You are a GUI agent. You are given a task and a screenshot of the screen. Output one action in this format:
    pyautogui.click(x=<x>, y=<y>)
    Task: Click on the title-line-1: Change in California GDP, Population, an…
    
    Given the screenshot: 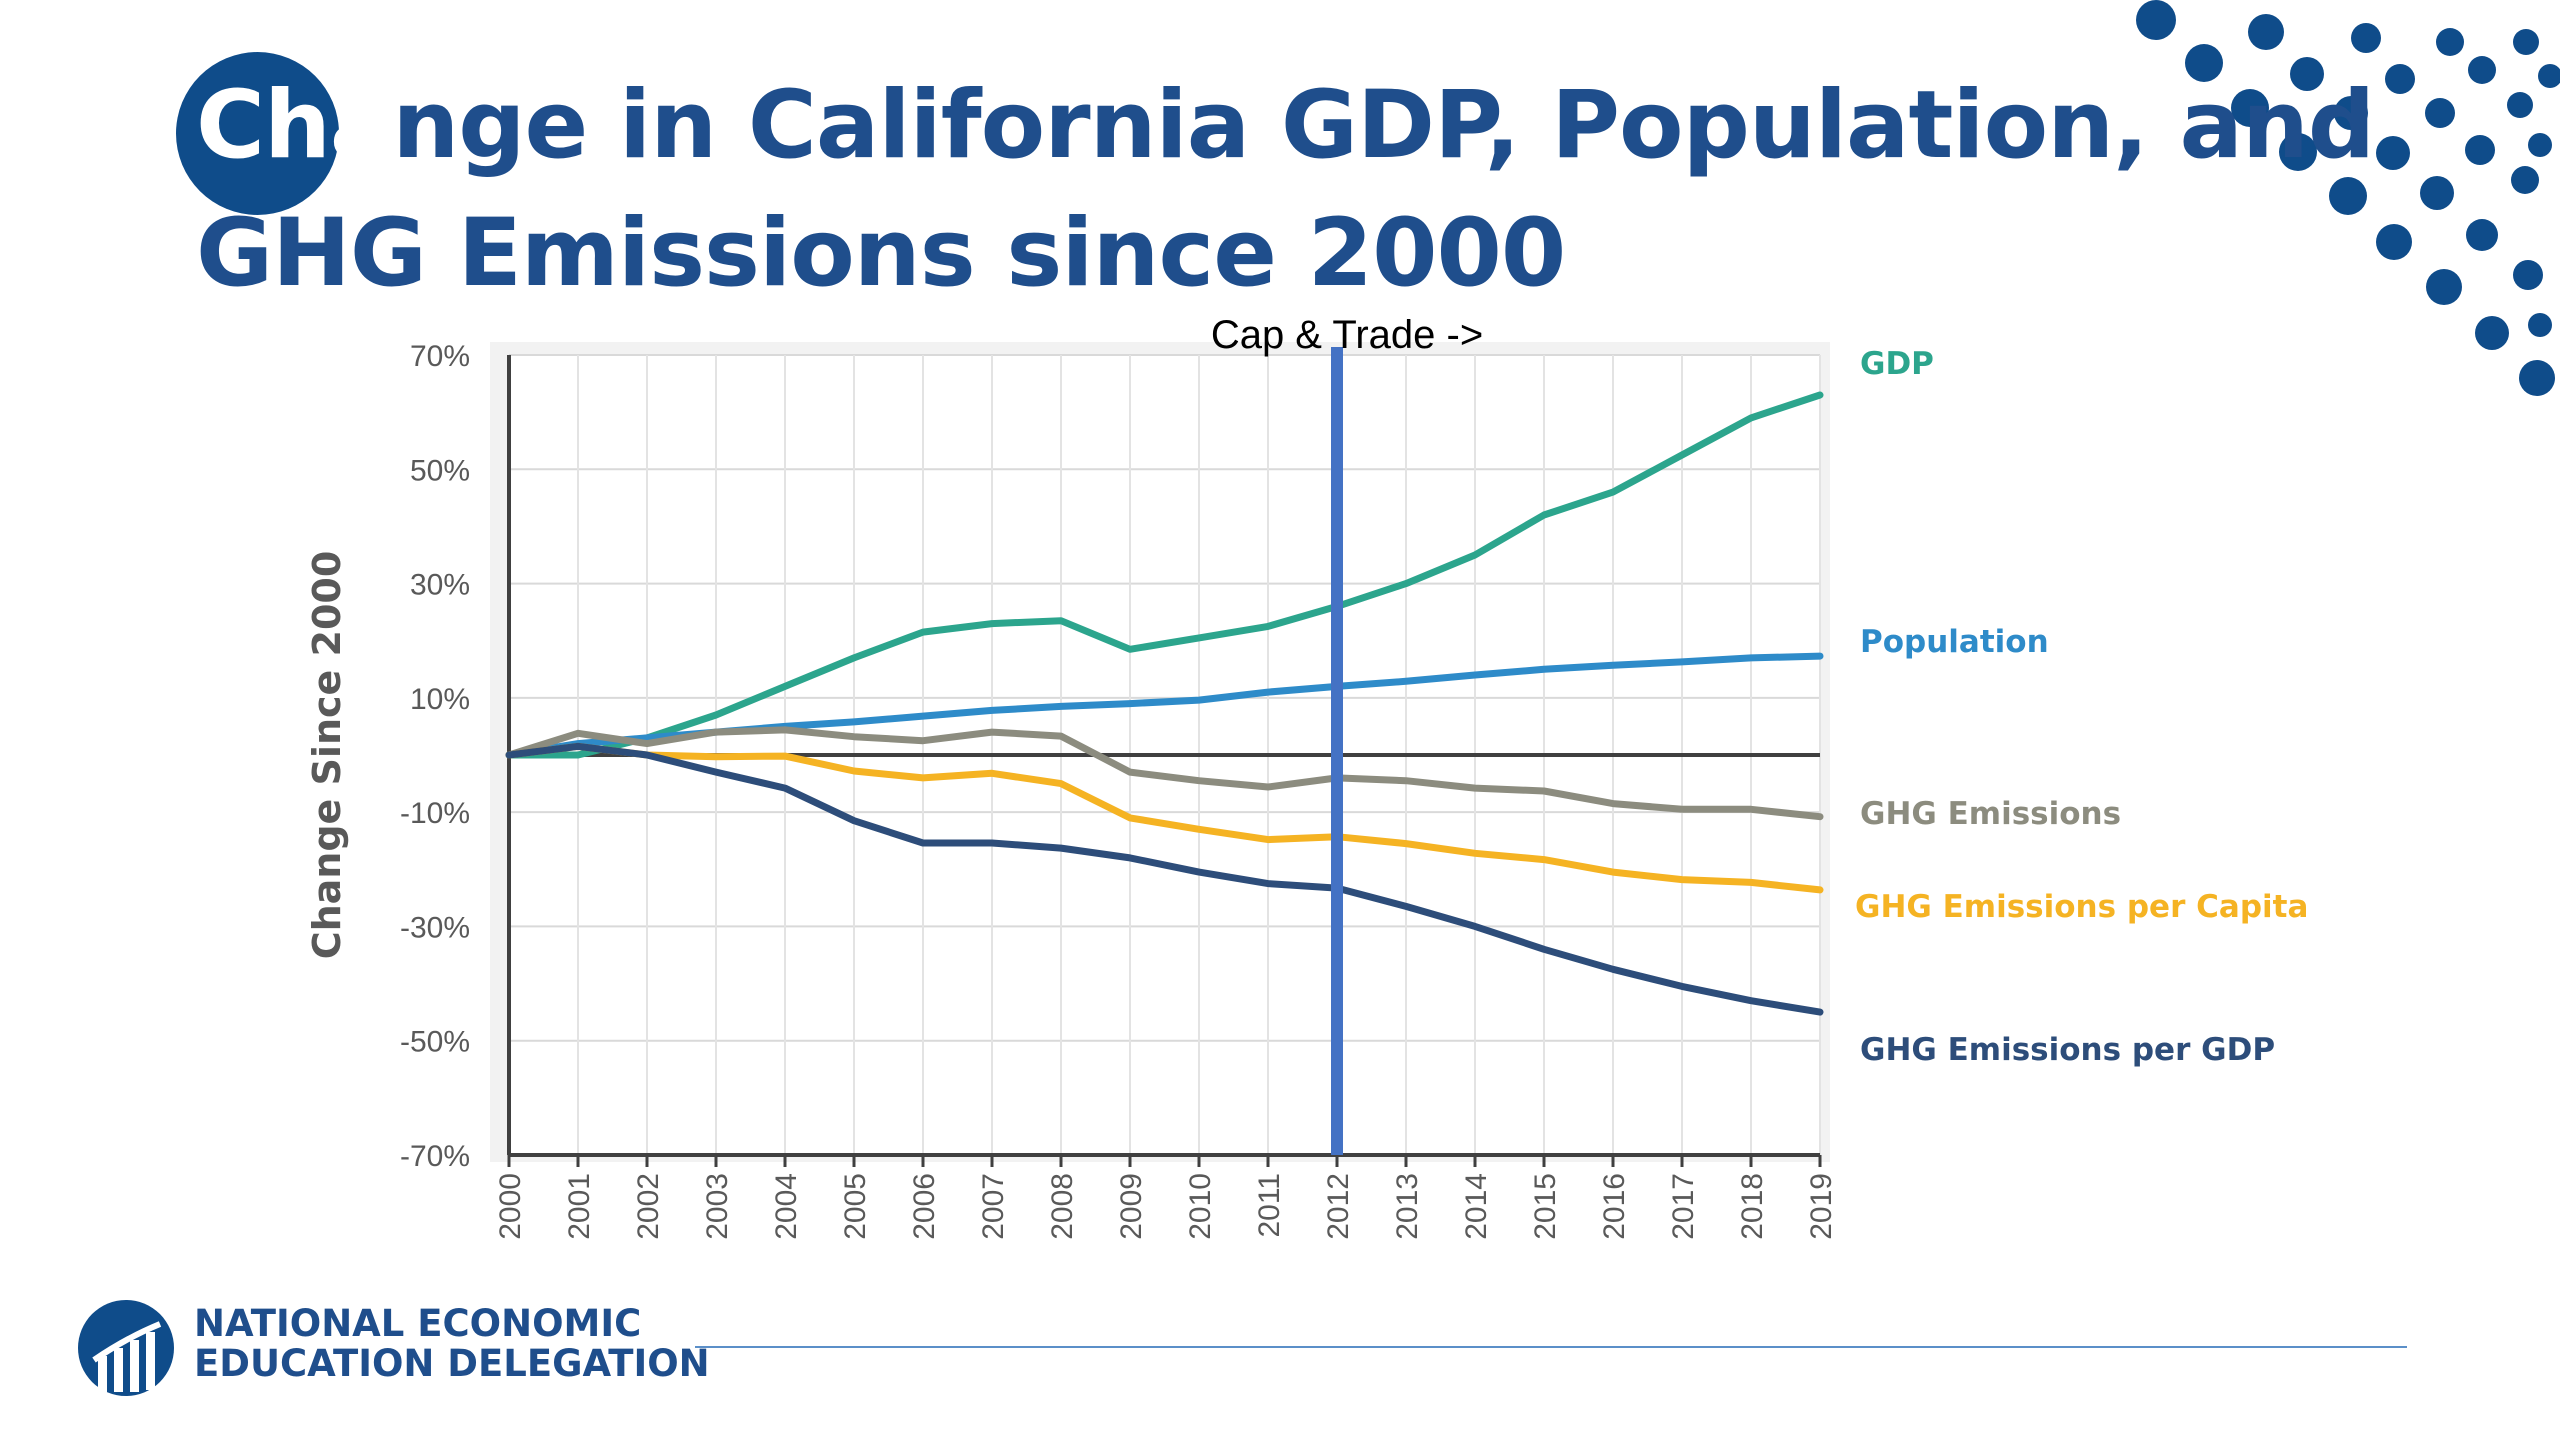 What is the action you would take?
    pyautogui.click(x=1285, y=126)
    